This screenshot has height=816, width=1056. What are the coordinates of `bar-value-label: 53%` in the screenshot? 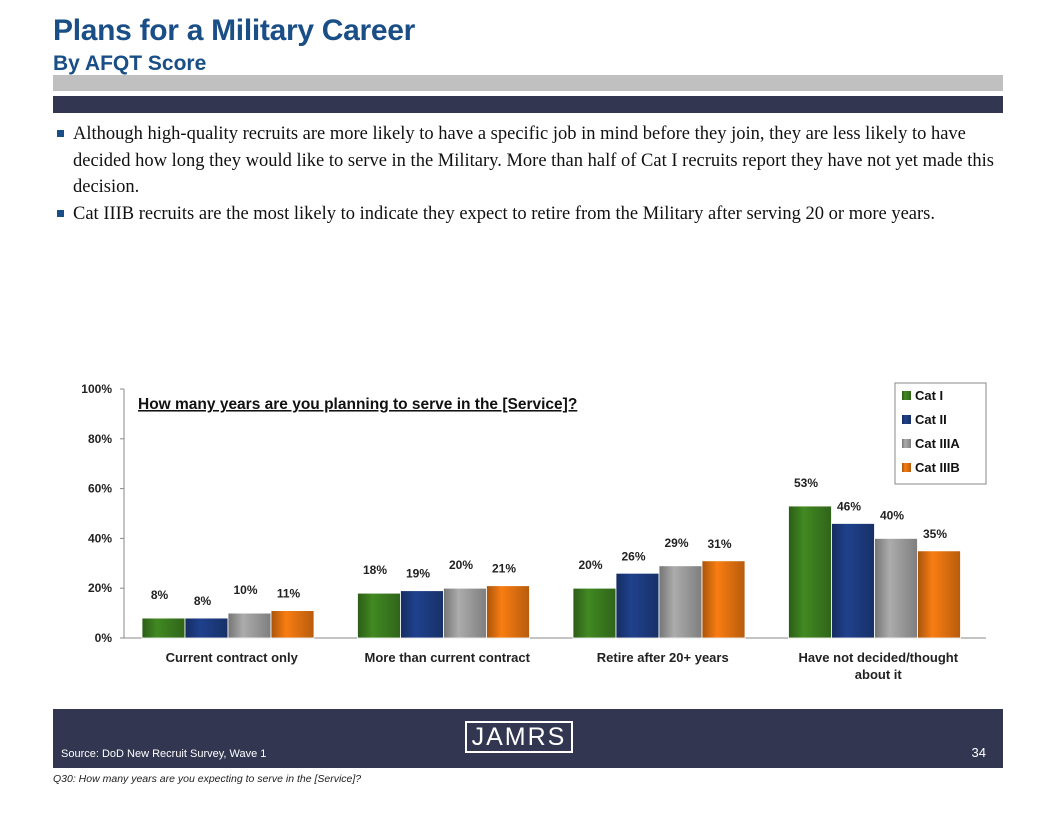 It's located at (806, 483).